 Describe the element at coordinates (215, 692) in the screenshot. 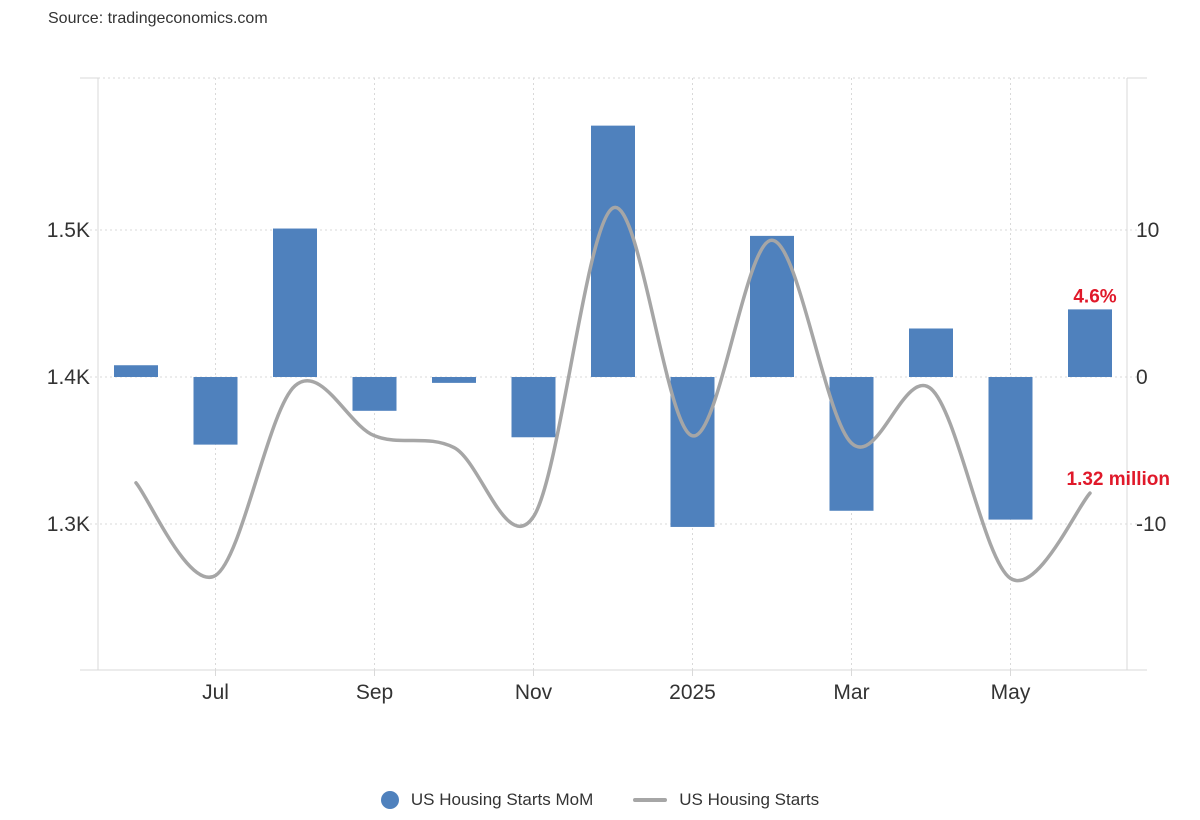

I see `x-tick-label: Jul` at that location.